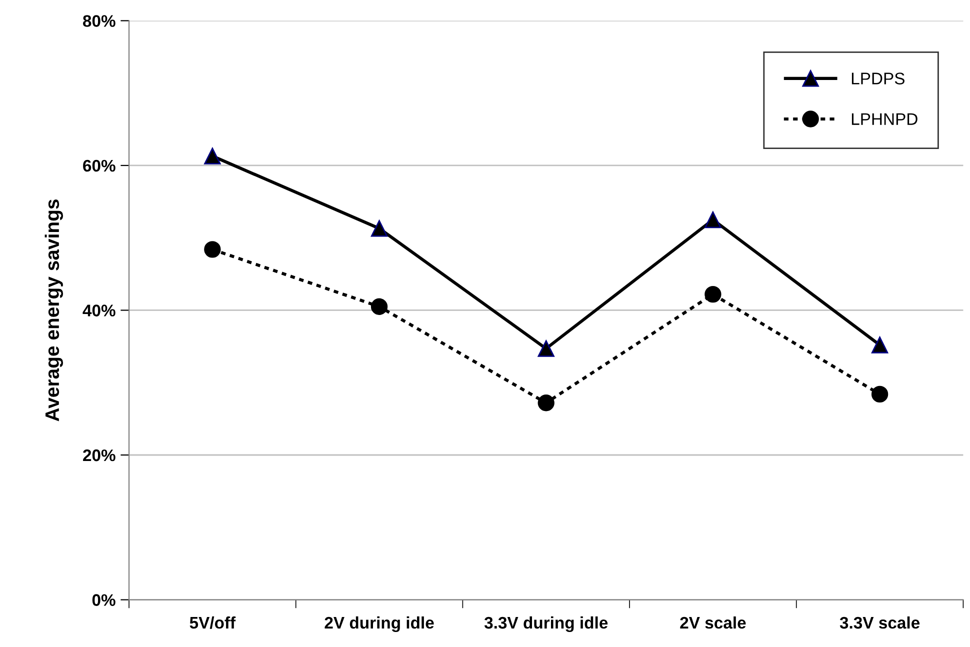 The height and width of the screenshot is (647, 970). I want to click on legend-label: LPHNPD, so click(885, 119).